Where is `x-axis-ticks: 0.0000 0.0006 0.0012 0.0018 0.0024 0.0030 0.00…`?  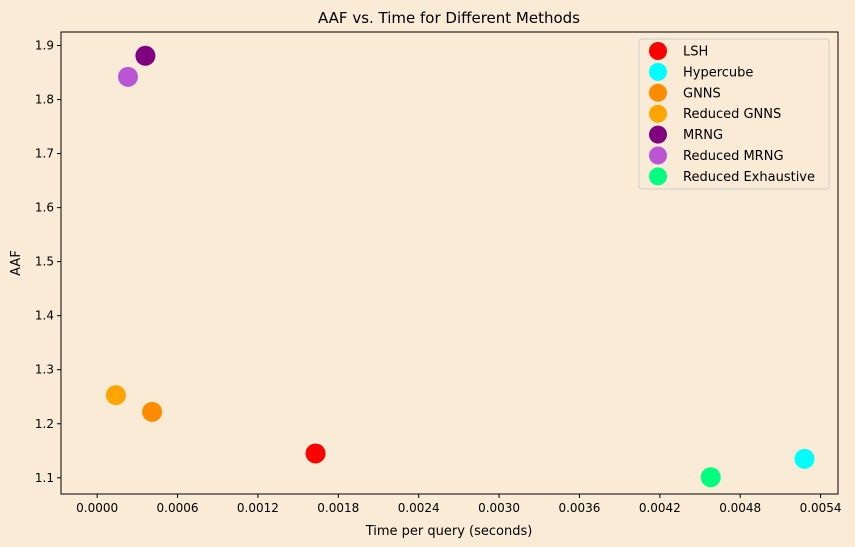 x-axis-ticks: 0.0000 0.0006 0.0012 0.0018 0.0024 0.0030 0.00… is located at coordinates (459, 504).